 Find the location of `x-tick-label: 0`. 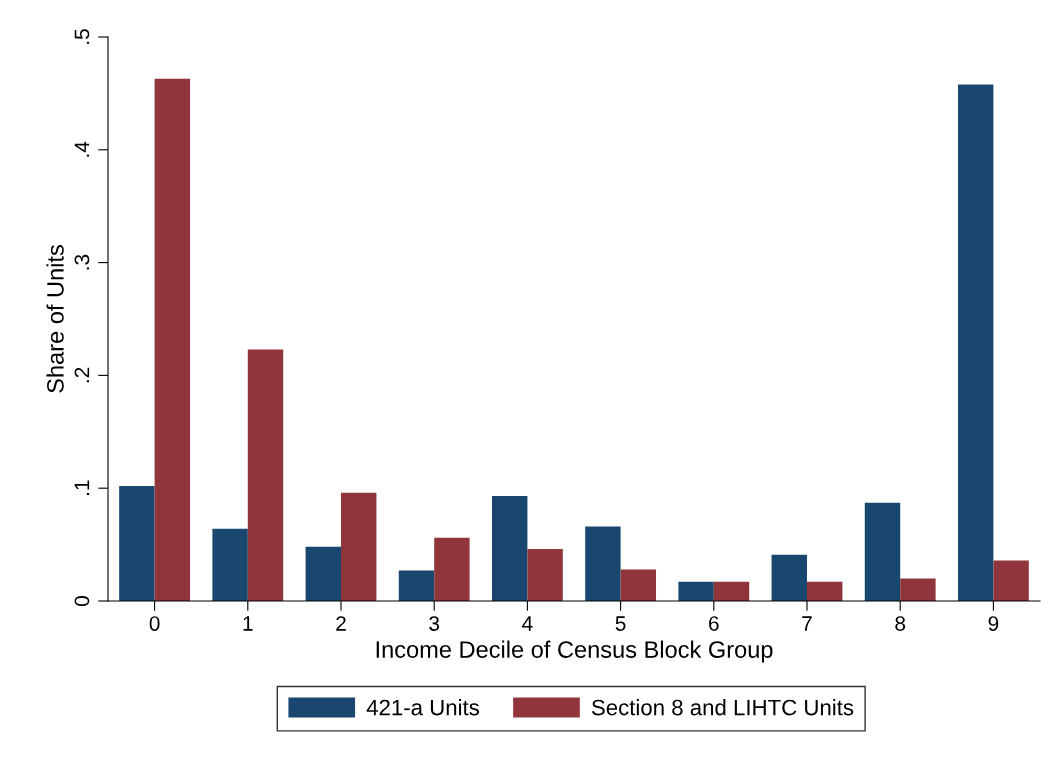

x-tick-label: 0 is located at coordinates (154, 623).